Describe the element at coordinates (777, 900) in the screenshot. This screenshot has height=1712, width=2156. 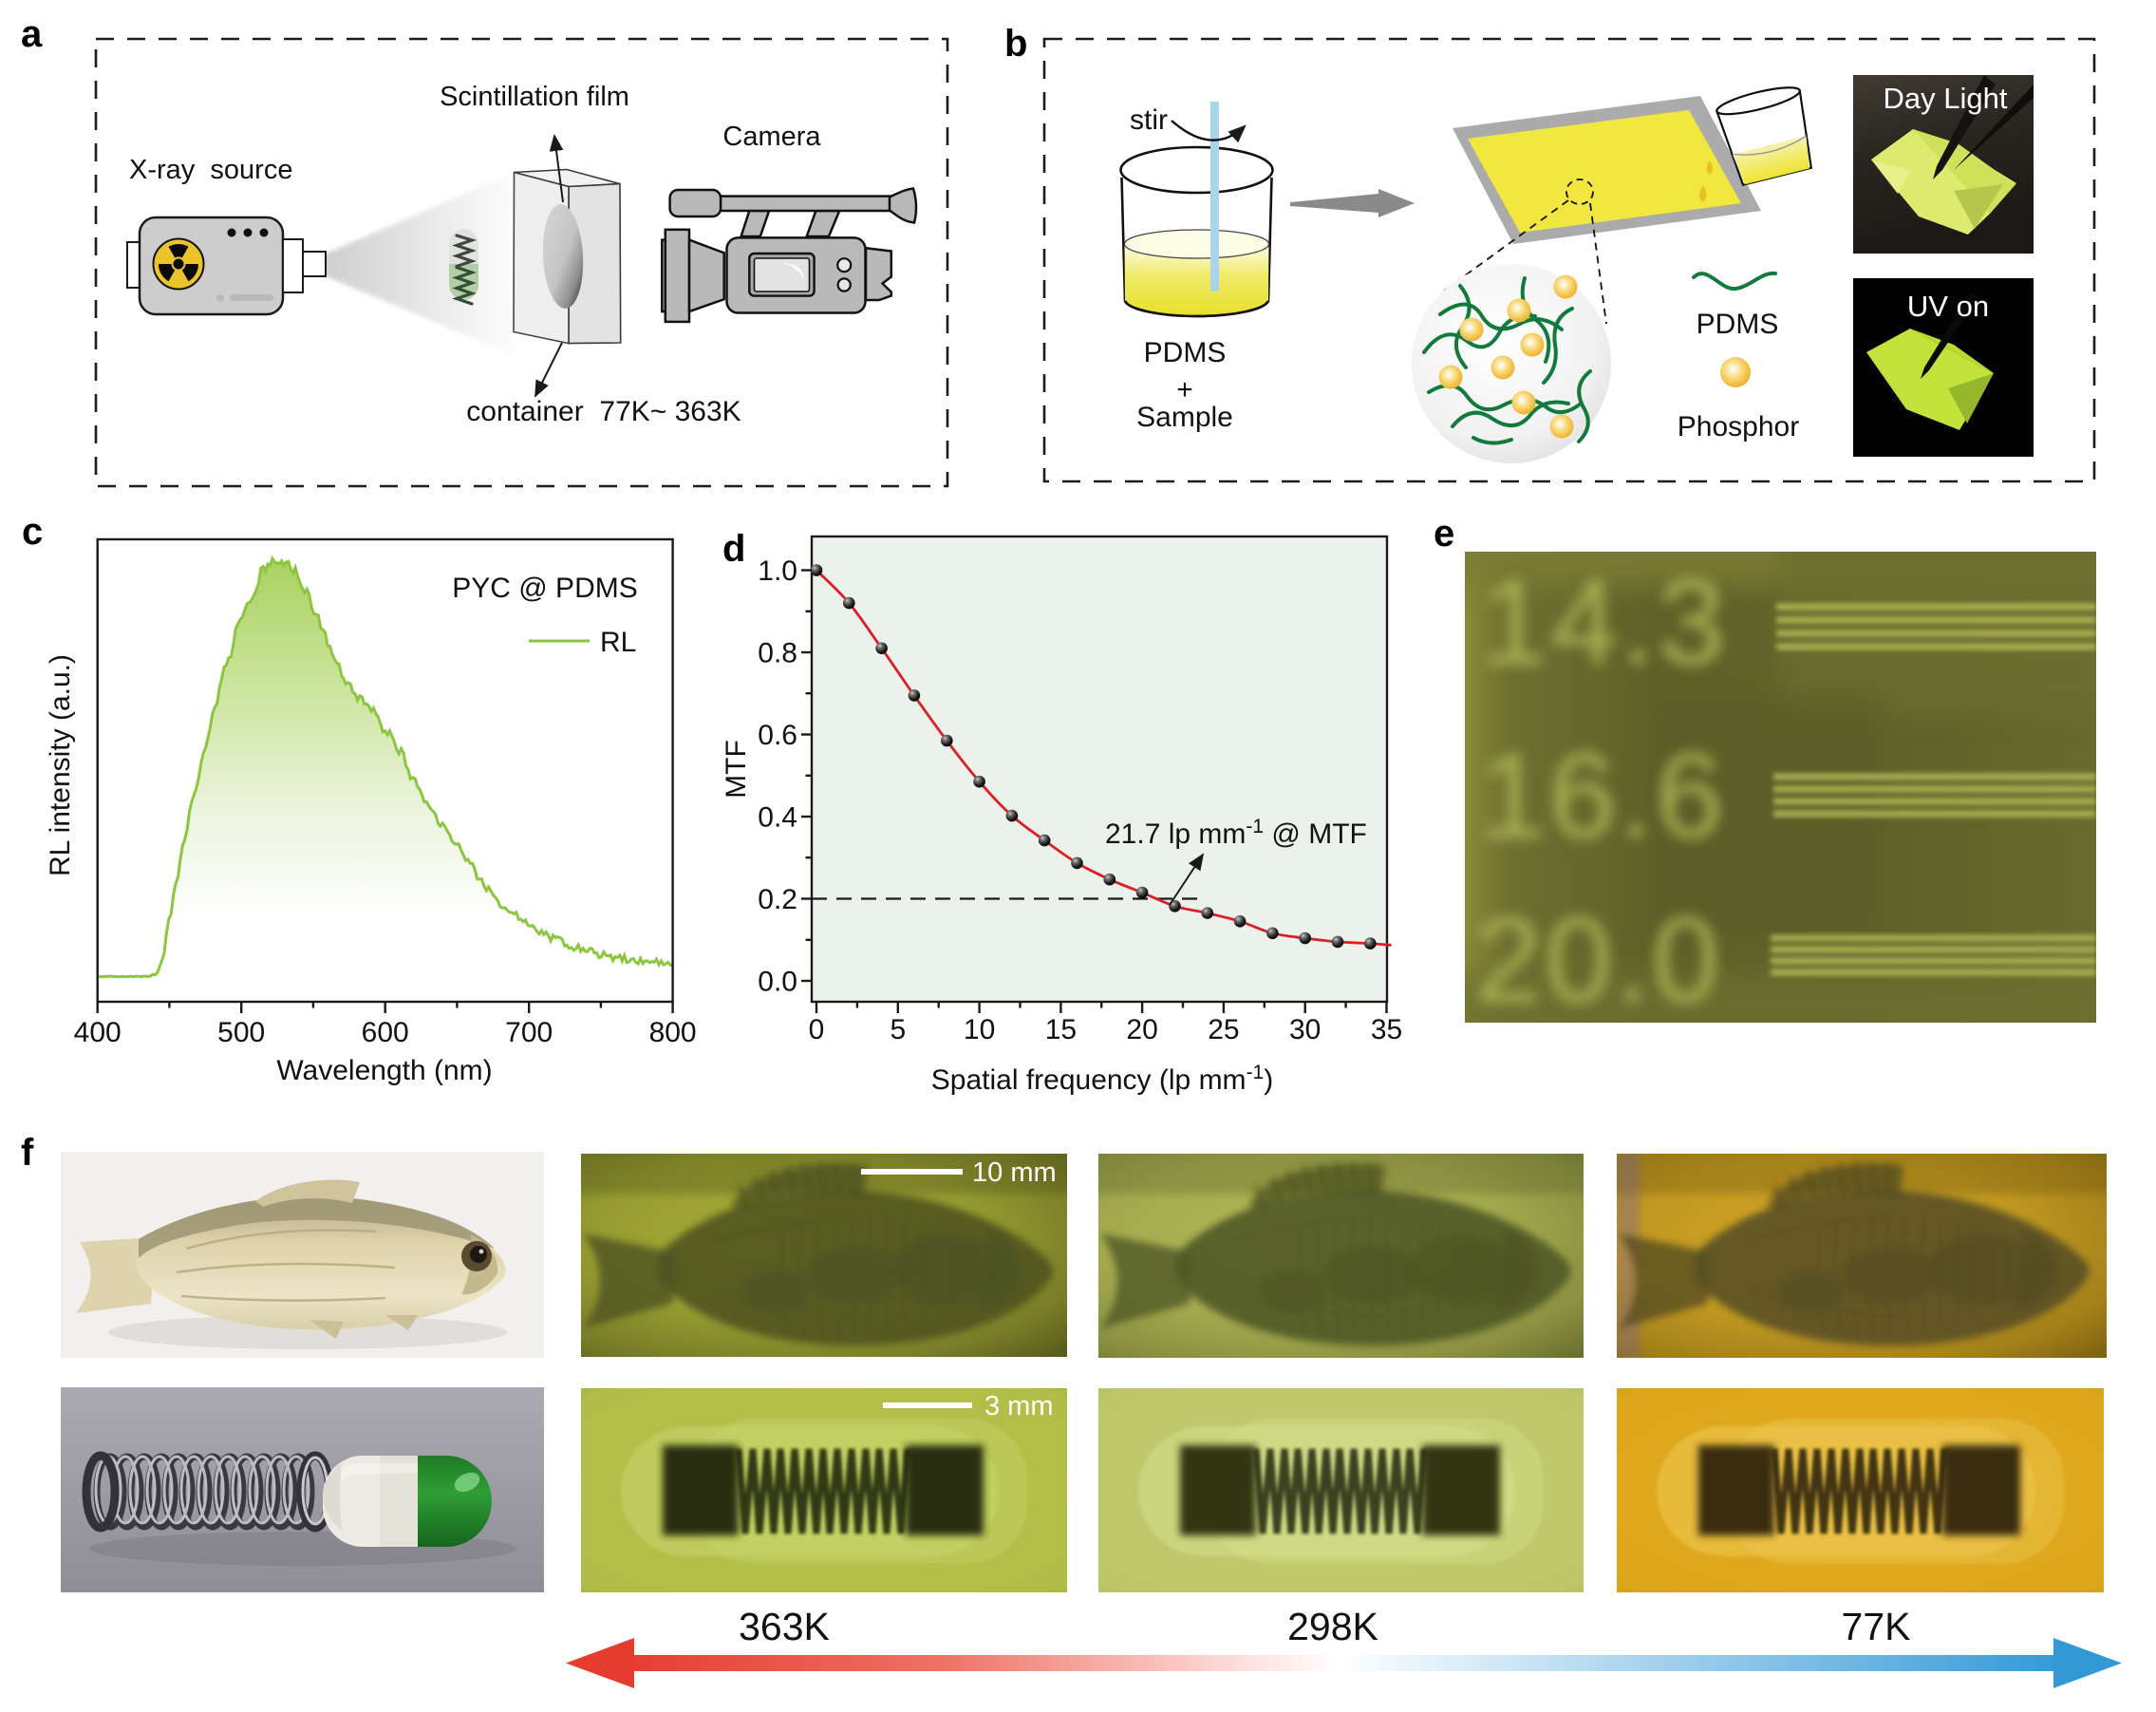
I see `svg-text: 0.2` at that location.